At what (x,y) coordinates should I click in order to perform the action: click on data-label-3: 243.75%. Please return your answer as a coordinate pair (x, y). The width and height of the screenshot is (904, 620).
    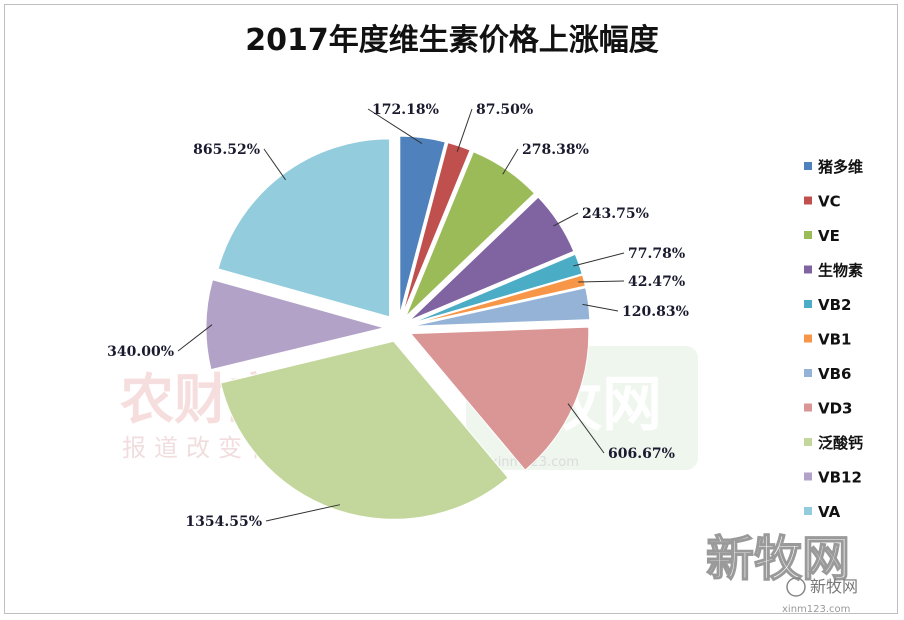
    Looking at the image, I should click on (615, 214).